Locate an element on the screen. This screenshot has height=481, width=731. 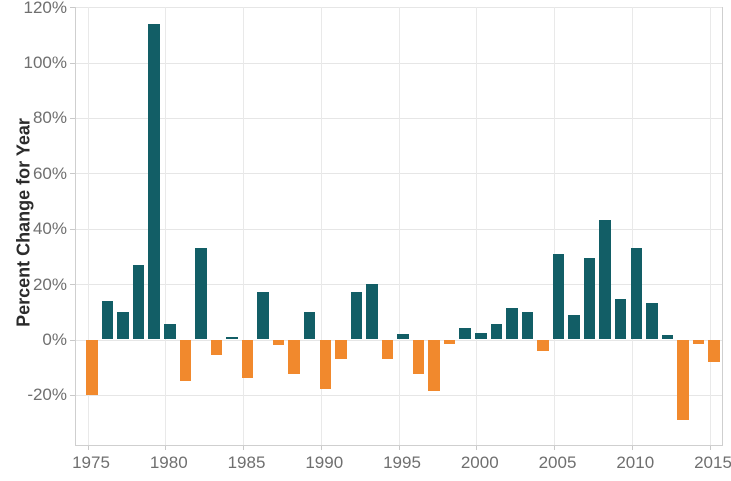
v-gridline-2010 is located at coordinates (632, 226).